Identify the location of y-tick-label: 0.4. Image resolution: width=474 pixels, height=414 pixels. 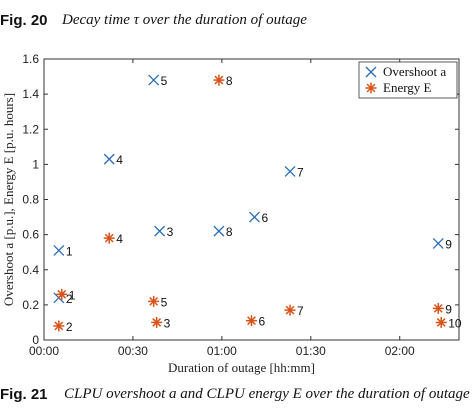
(30, 270).